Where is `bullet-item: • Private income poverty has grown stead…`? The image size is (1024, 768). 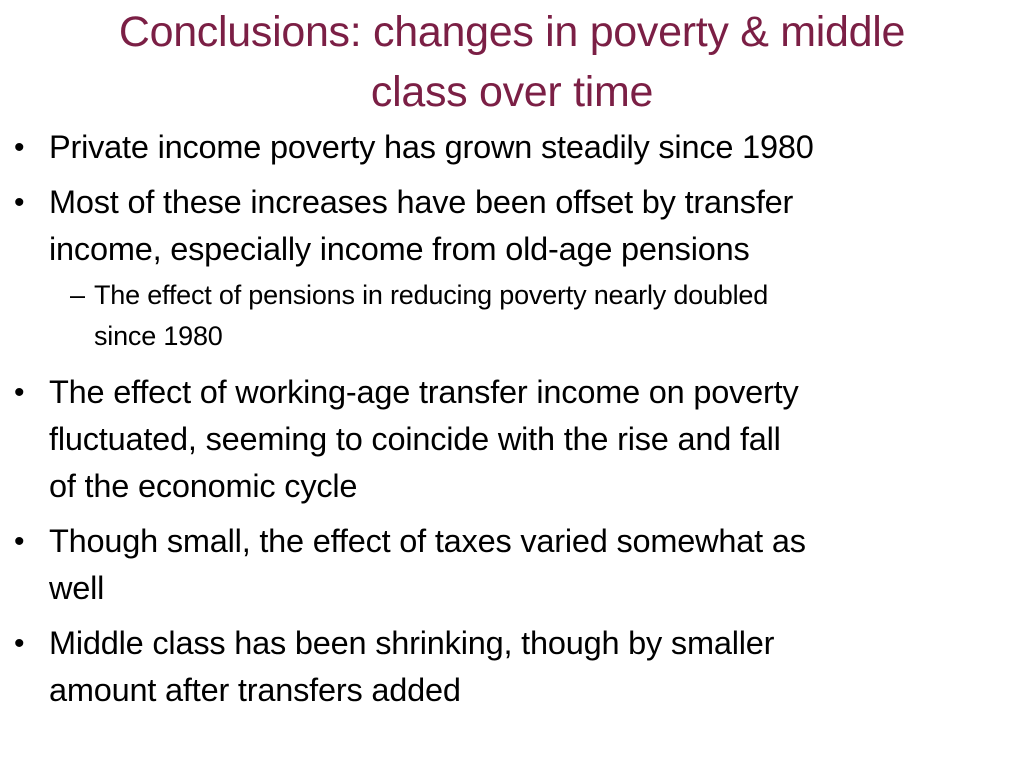
bullet-item: • Private income poverty has grown stead… is located at coordinates (514, 147).